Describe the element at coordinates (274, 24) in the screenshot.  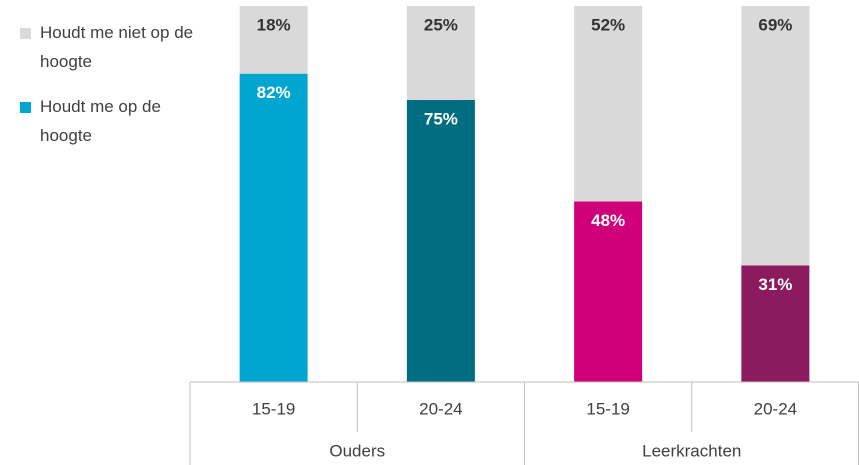
I see `data-label: 18%` at that location.